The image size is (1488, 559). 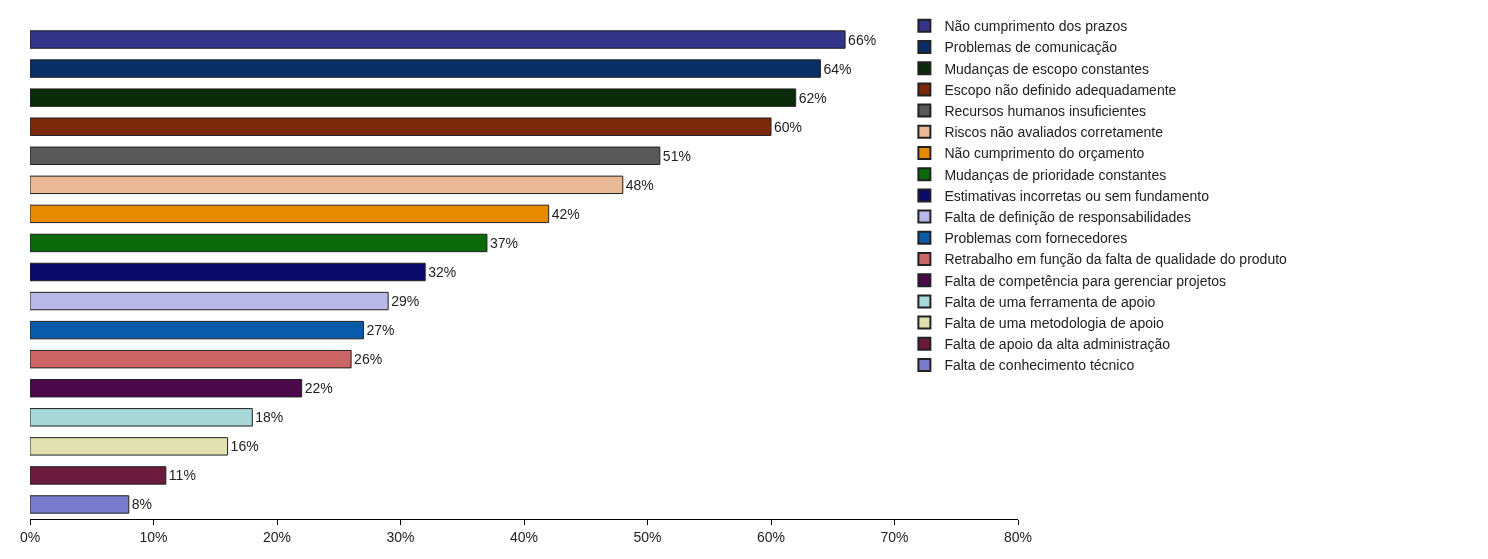 What do you see at coordinates (1057, 344) in the screenshot?
I see `legend-label: Falta de apoio da alta administração` at bounding box center [1057, 344].